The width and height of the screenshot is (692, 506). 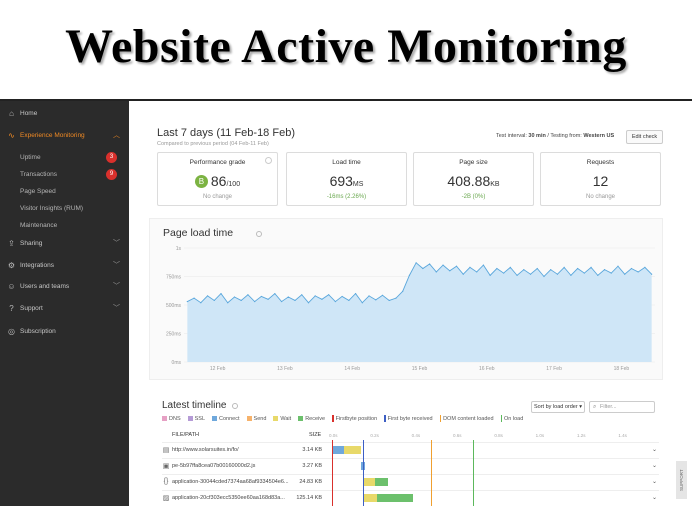 What do you see at coordinates (311, 419) in the screenshot?
I see `legend-item: Receive` at bounding box center [311, 419].